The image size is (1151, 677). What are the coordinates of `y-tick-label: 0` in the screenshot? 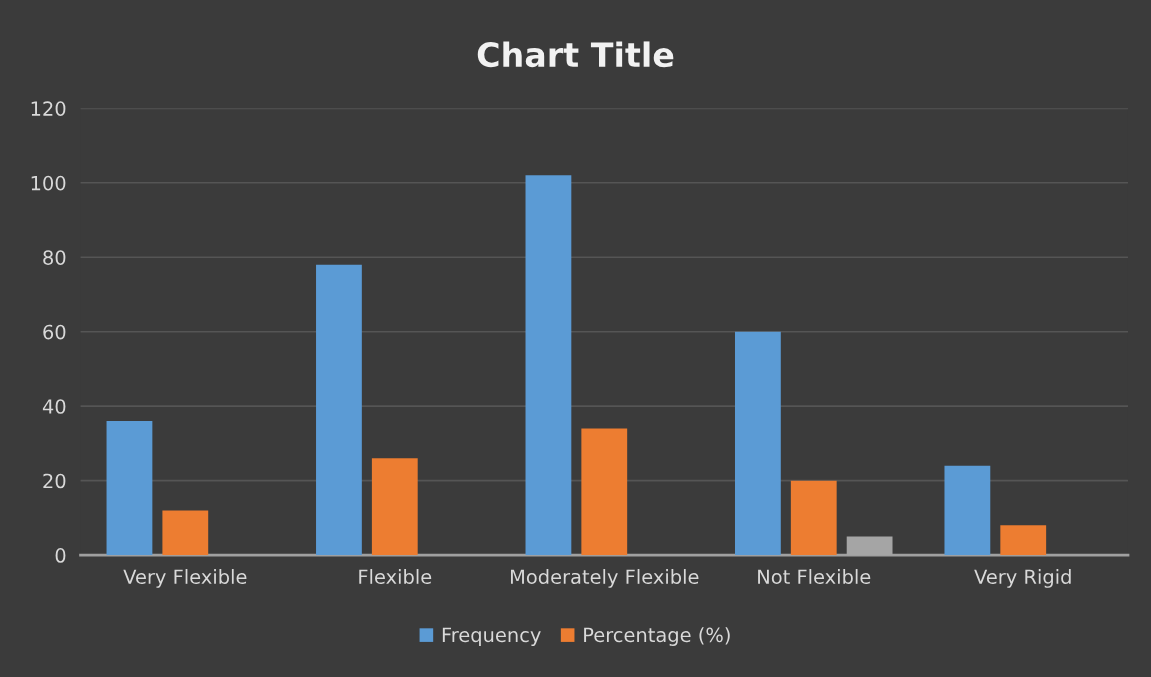 It's located at (60, 555).